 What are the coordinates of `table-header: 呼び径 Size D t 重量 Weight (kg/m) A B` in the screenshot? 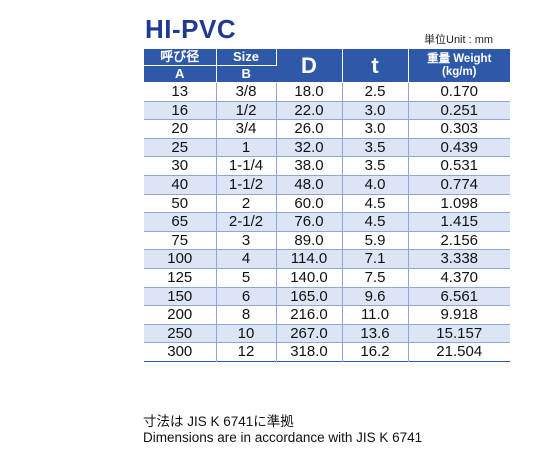 It's located at (327, 66).